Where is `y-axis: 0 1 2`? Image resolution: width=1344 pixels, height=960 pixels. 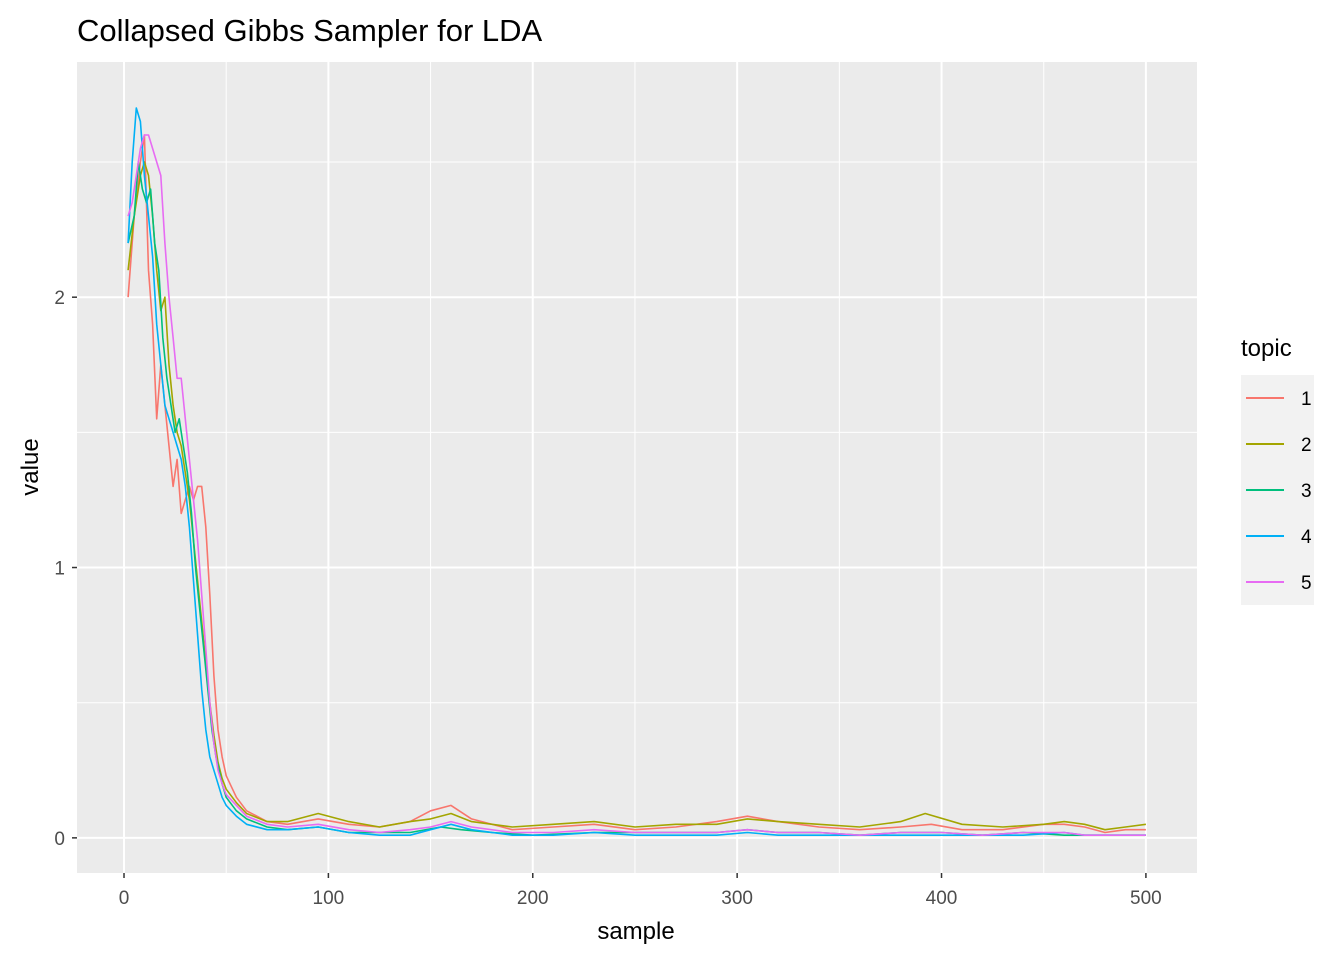
y-axis: 0 1 2 is located at coordinates (65, 569).